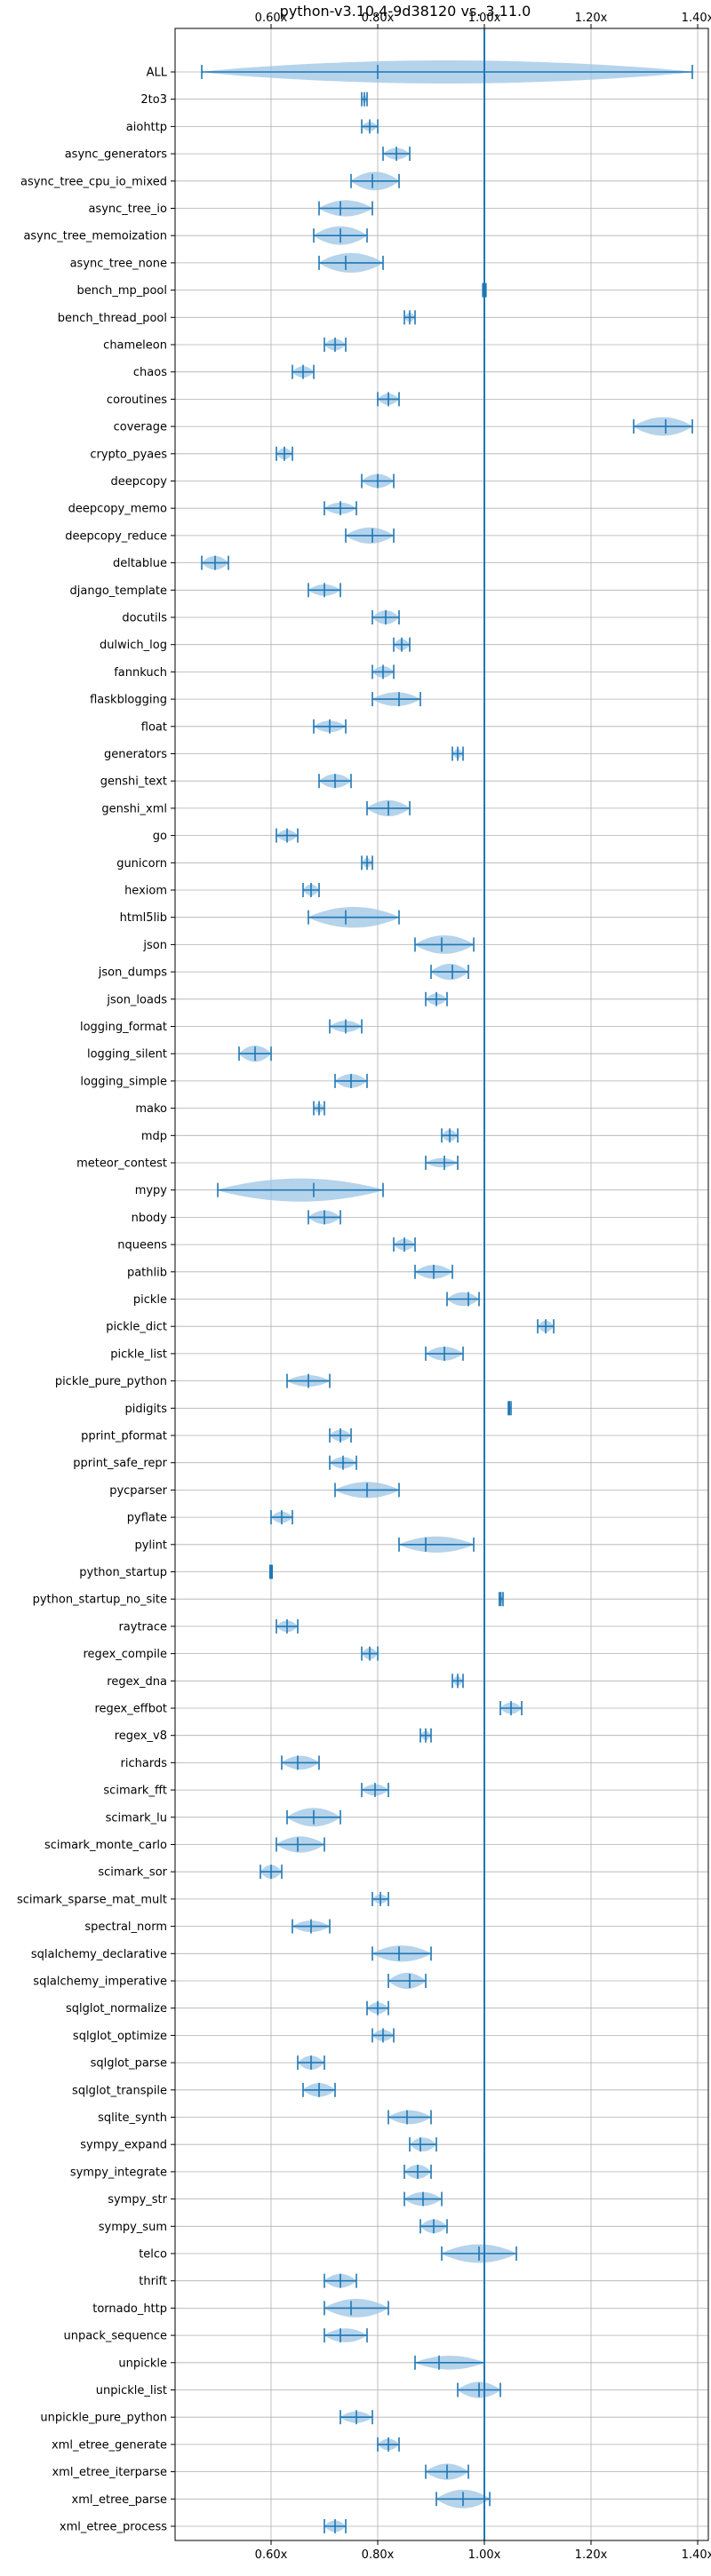 This screenshot has height=2576, width=711. Describe the element at coordinates (100, 1600) in the screenshot. I see `category-label: python_startup_no_site` at that location.